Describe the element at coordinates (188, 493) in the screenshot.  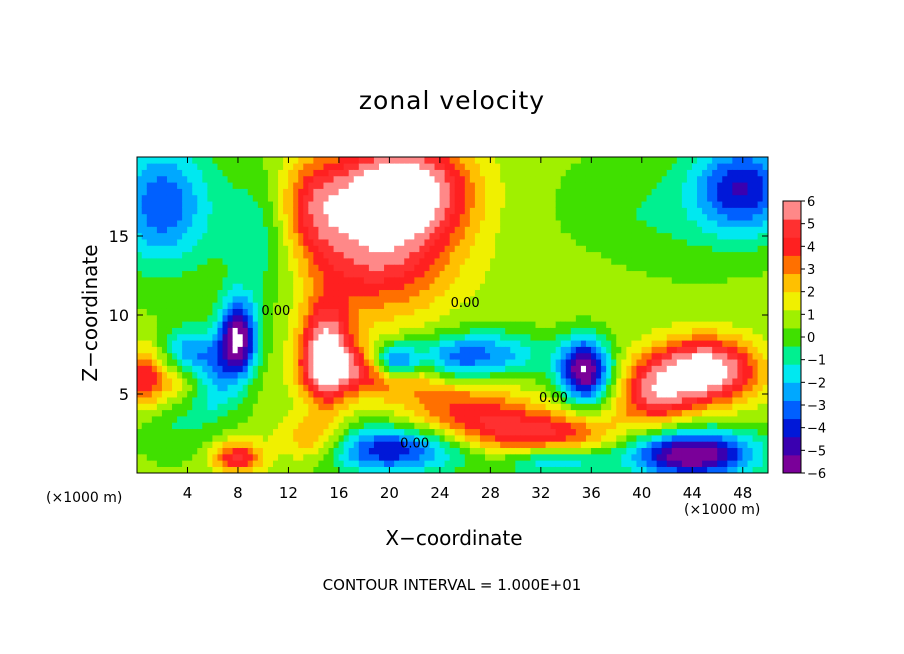
I see `x-tick-label-4: 4` at that location.